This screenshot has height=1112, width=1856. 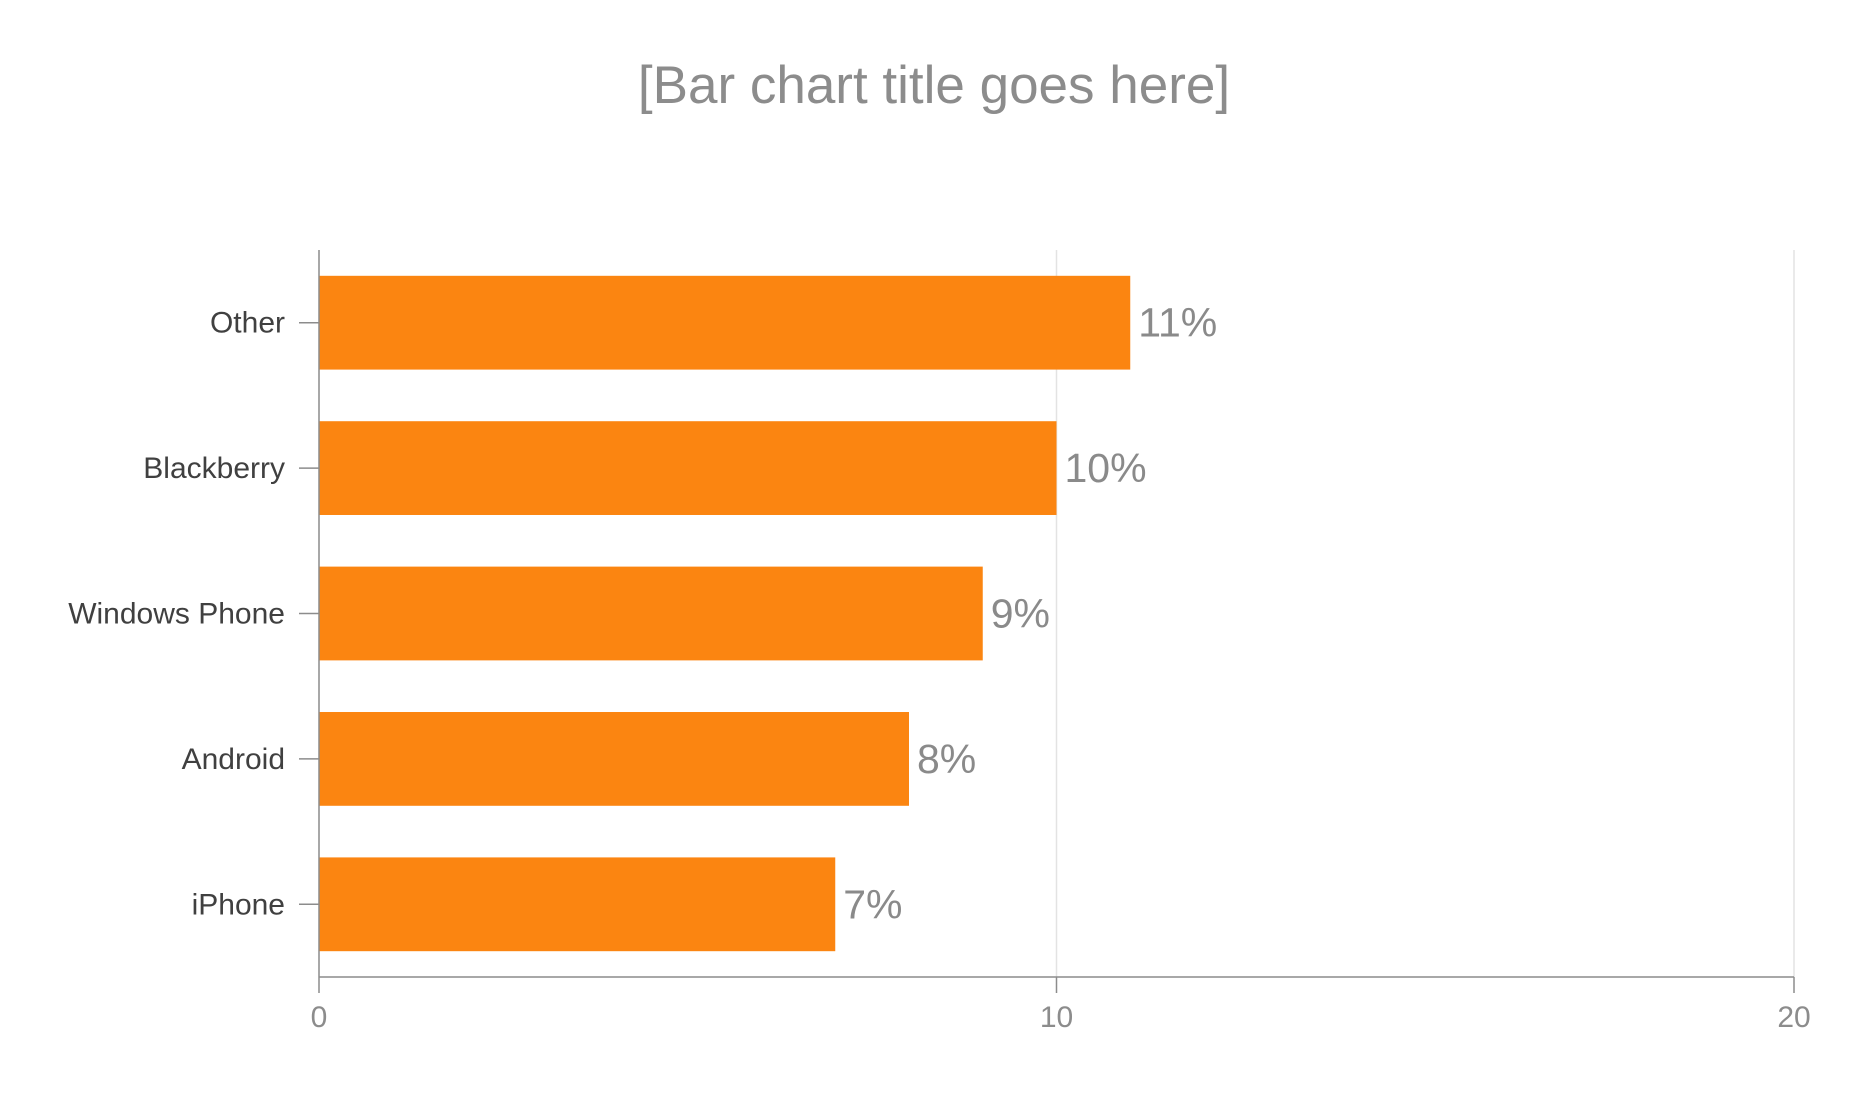 What do you see at coordinates (319, 1017) in the screenshot?
I see `x-tick-label-0: 0` at bounding box center [319, 1017].